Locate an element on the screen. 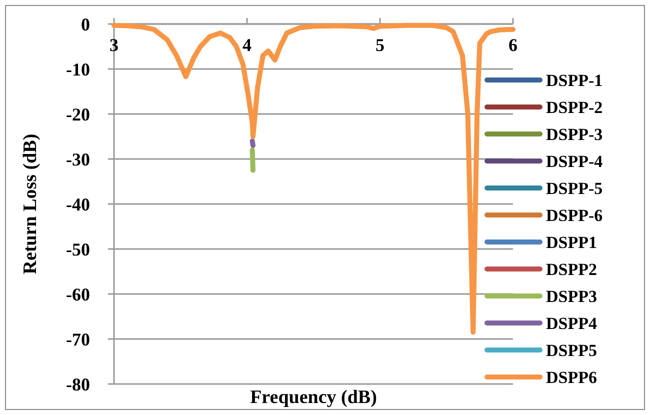  legend-label: DSPP2 is located at coordinates (571, 269).